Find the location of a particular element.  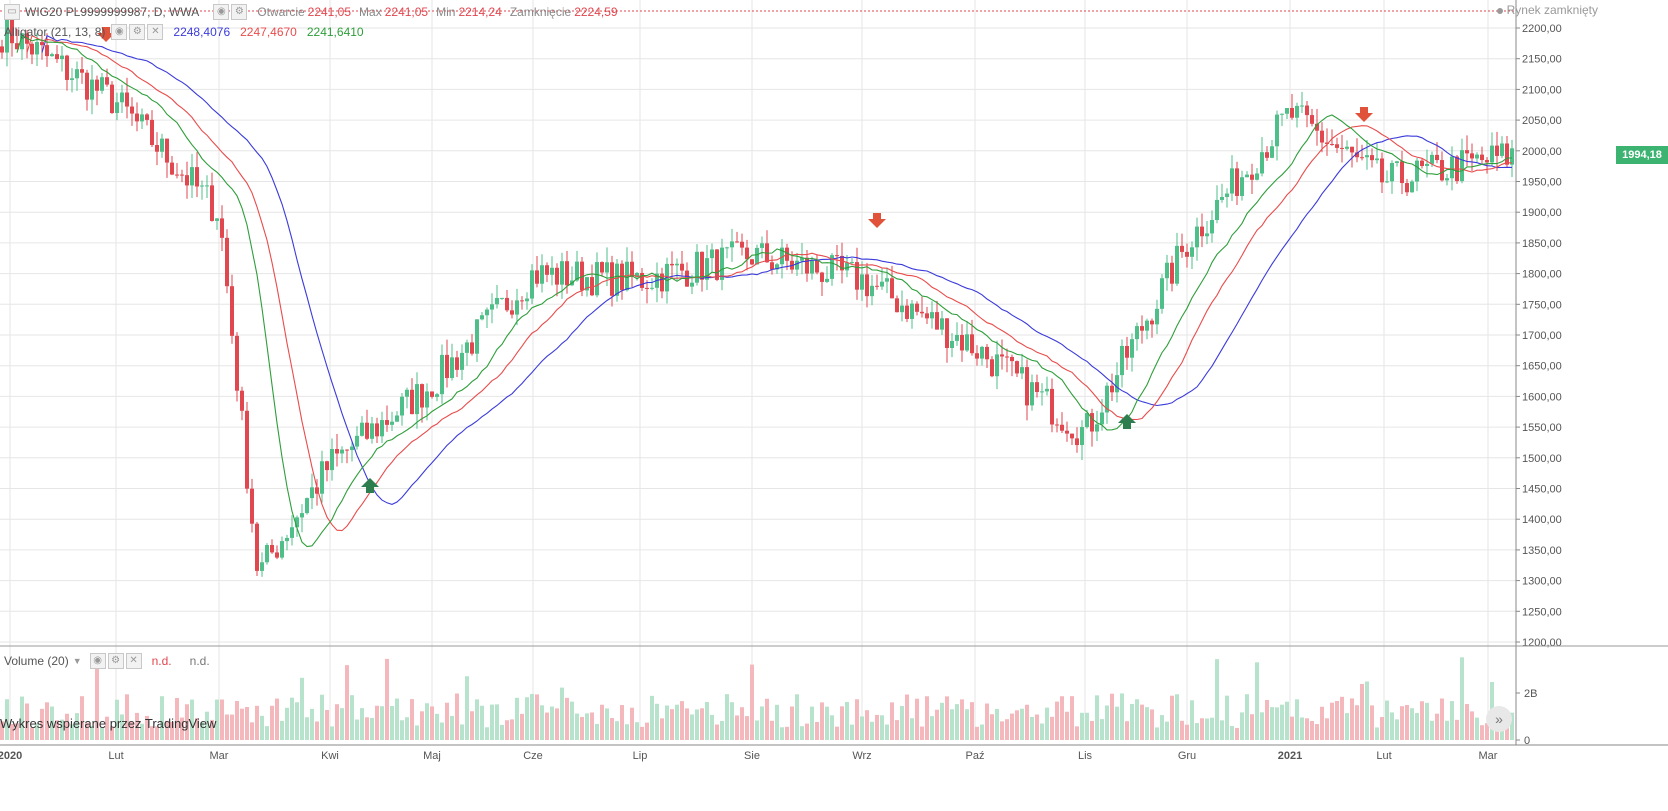

market-status: Rynek zamknięty is located at coordinates (1547, 10).